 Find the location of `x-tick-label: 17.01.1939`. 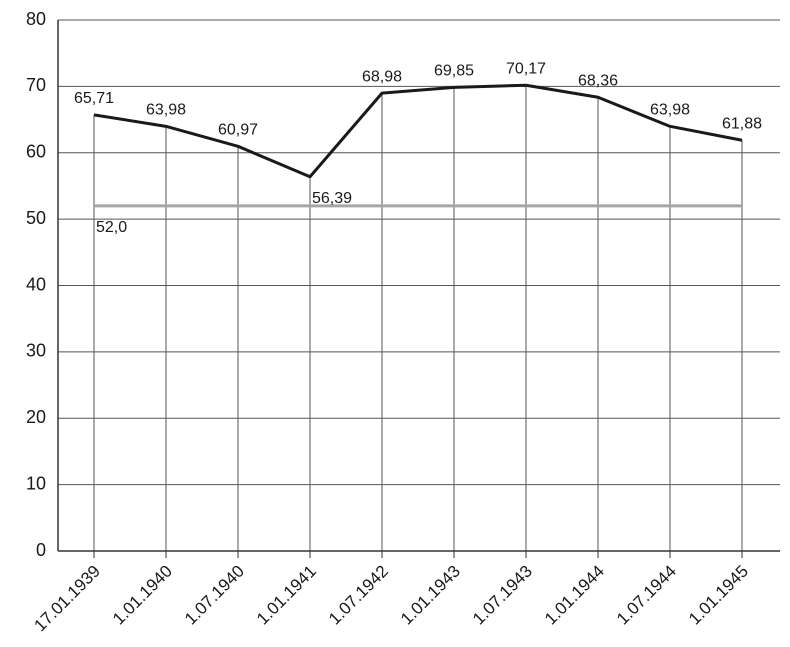

x-tick-label: 17.01.1939 is located at coordinates (67, 599).